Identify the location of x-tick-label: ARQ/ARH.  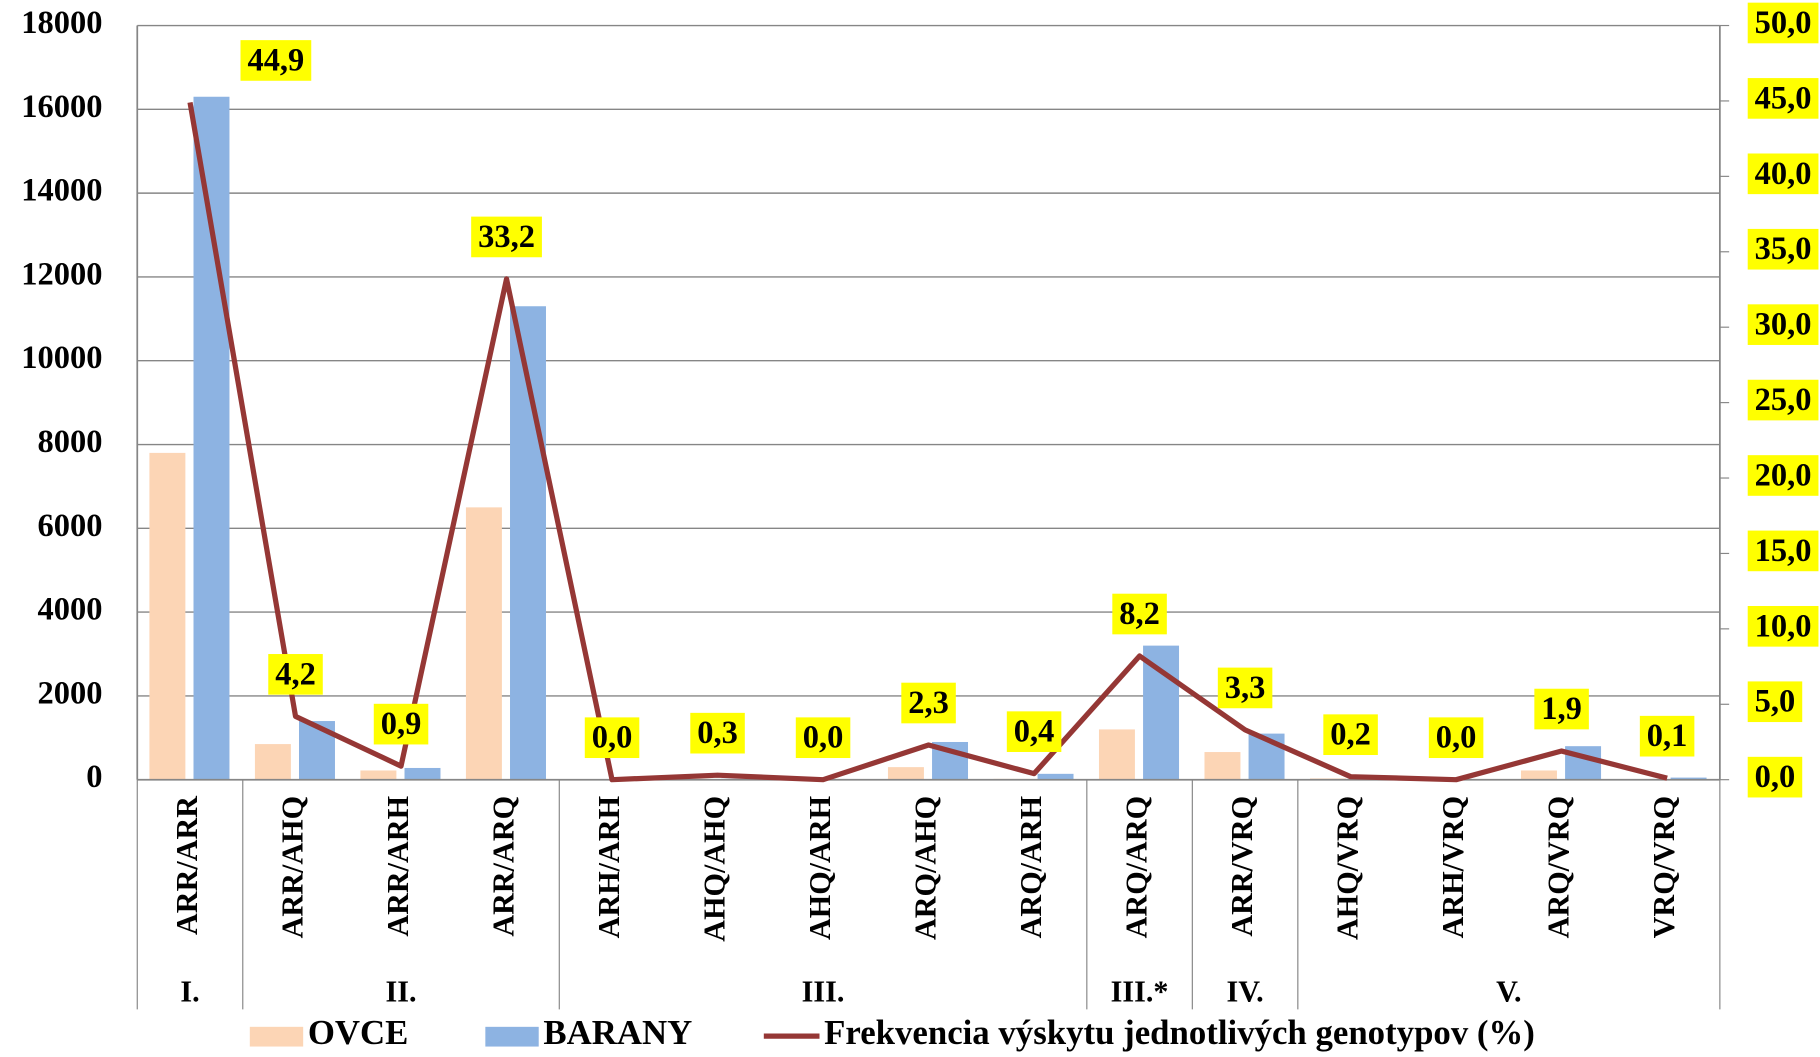
(1031, 867).